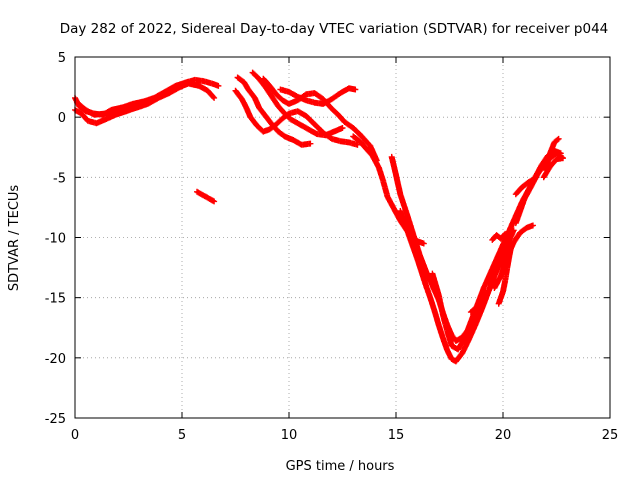 This screenshot has width=640, height=480. I want to click on x-tick-label: 15, so click(396, 435).